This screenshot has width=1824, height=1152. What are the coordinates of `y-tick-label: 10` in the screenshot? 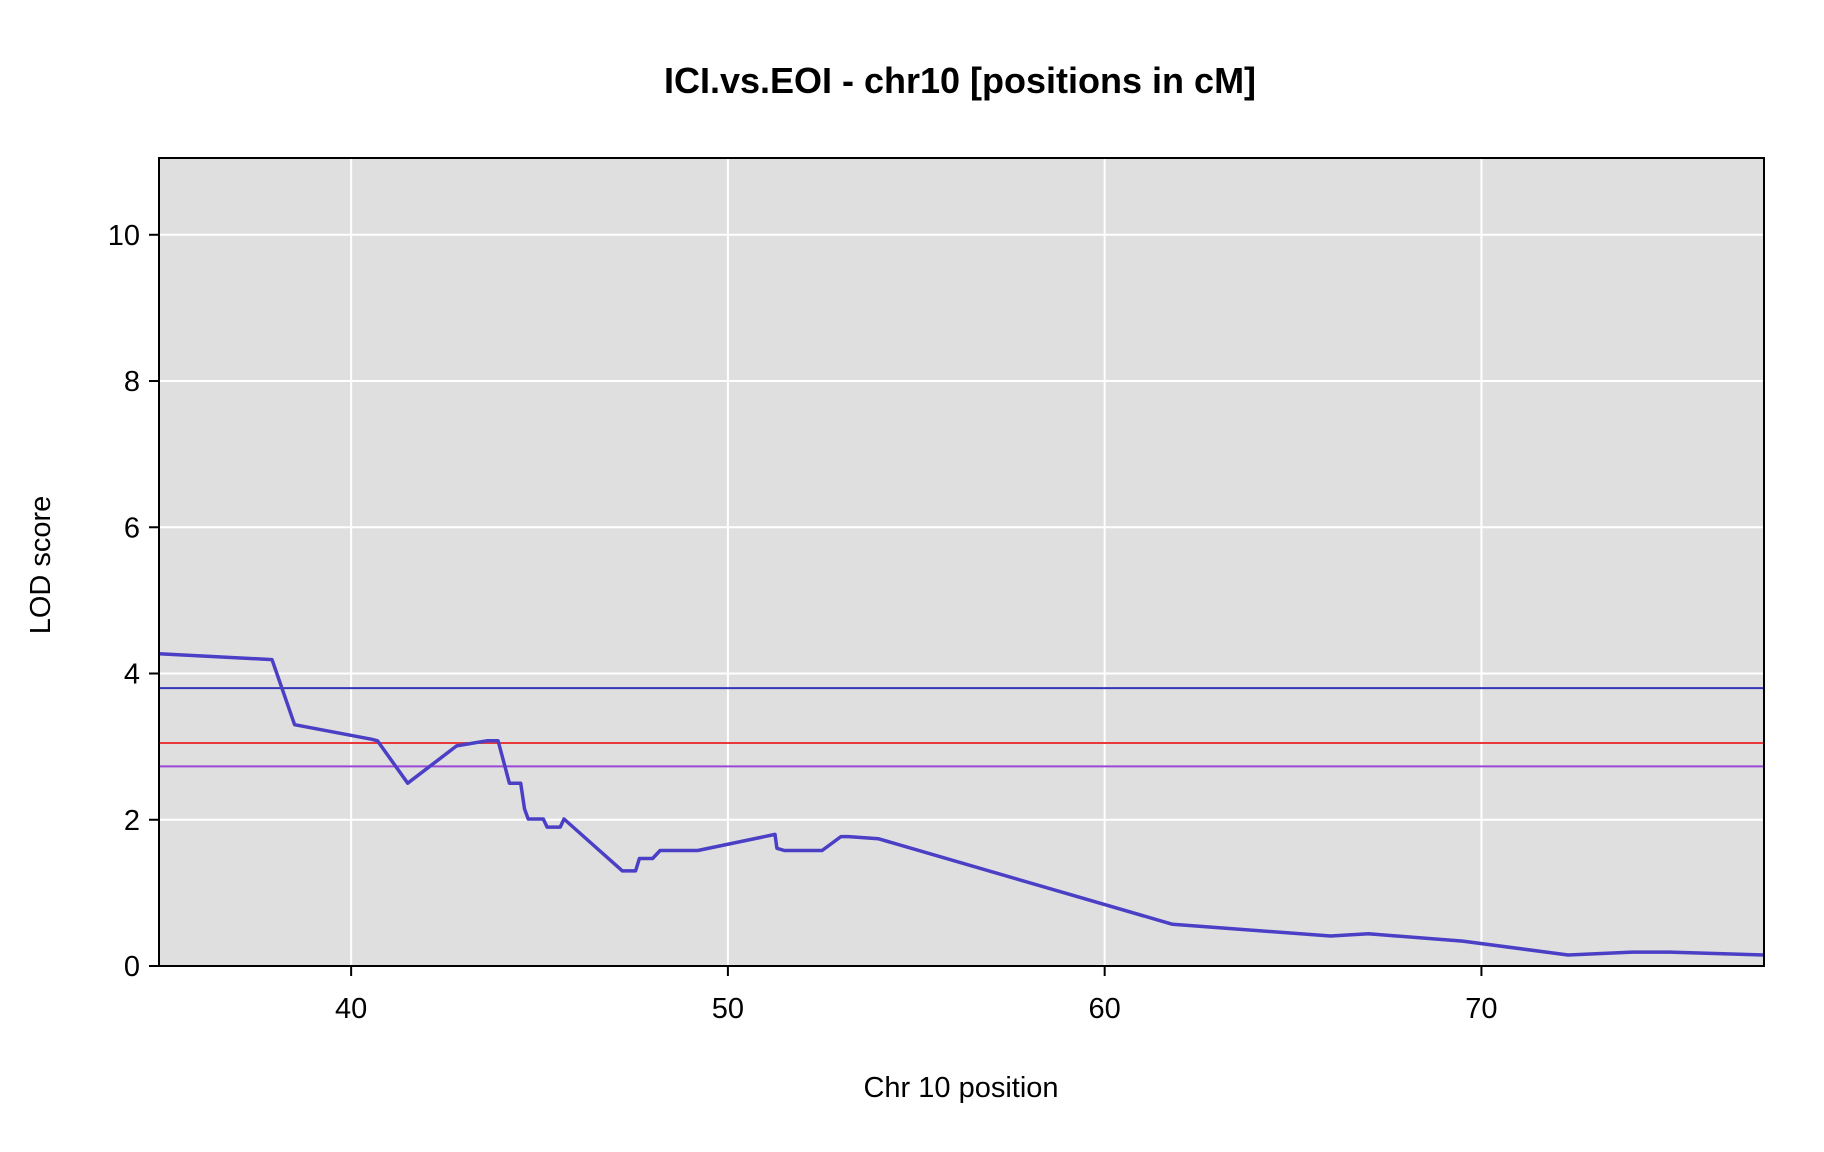 It's located at (124, 236).